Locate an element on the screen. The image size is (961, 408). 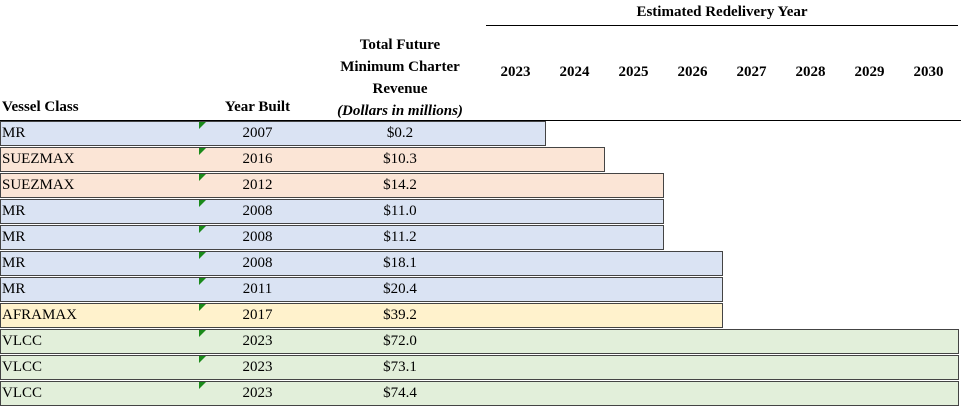
year-built-cell: 2011 is located at coordinates (257, 289).